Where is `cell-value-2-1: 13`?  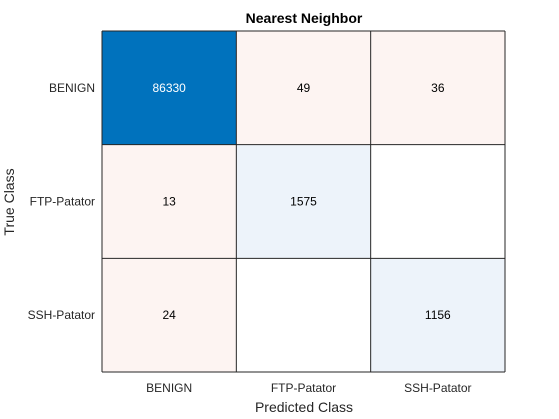 cell-value-2-1: 13 is located at coordinates (169, 202).